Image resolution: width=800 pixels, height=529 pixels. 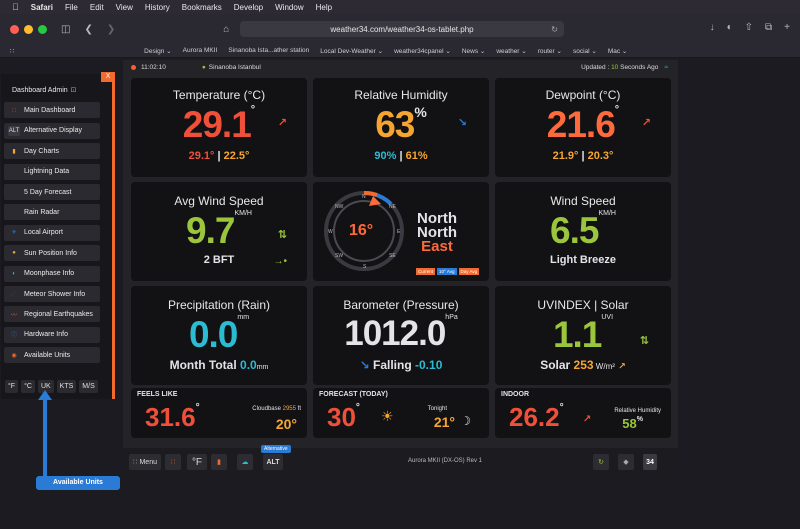 I want to click on home-icon: ⌂, so click(x=226, y=29).